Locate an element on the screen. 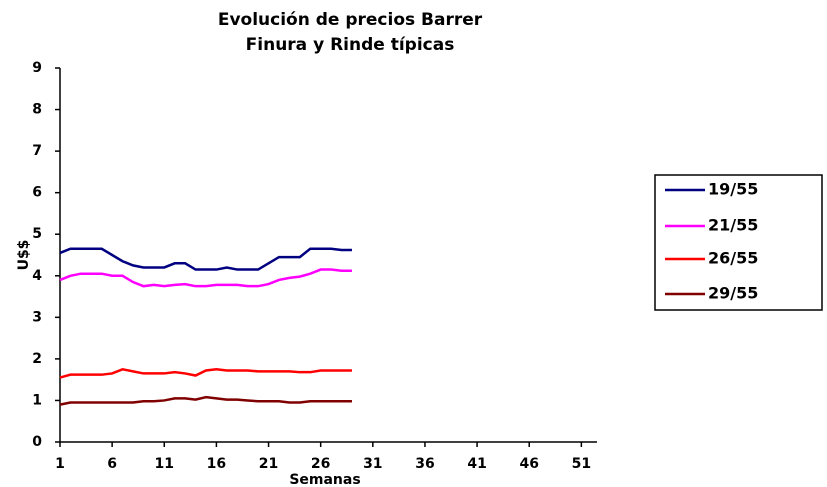  chart-title: Evolución de precios Barrer is located at coordinates (350, 20).